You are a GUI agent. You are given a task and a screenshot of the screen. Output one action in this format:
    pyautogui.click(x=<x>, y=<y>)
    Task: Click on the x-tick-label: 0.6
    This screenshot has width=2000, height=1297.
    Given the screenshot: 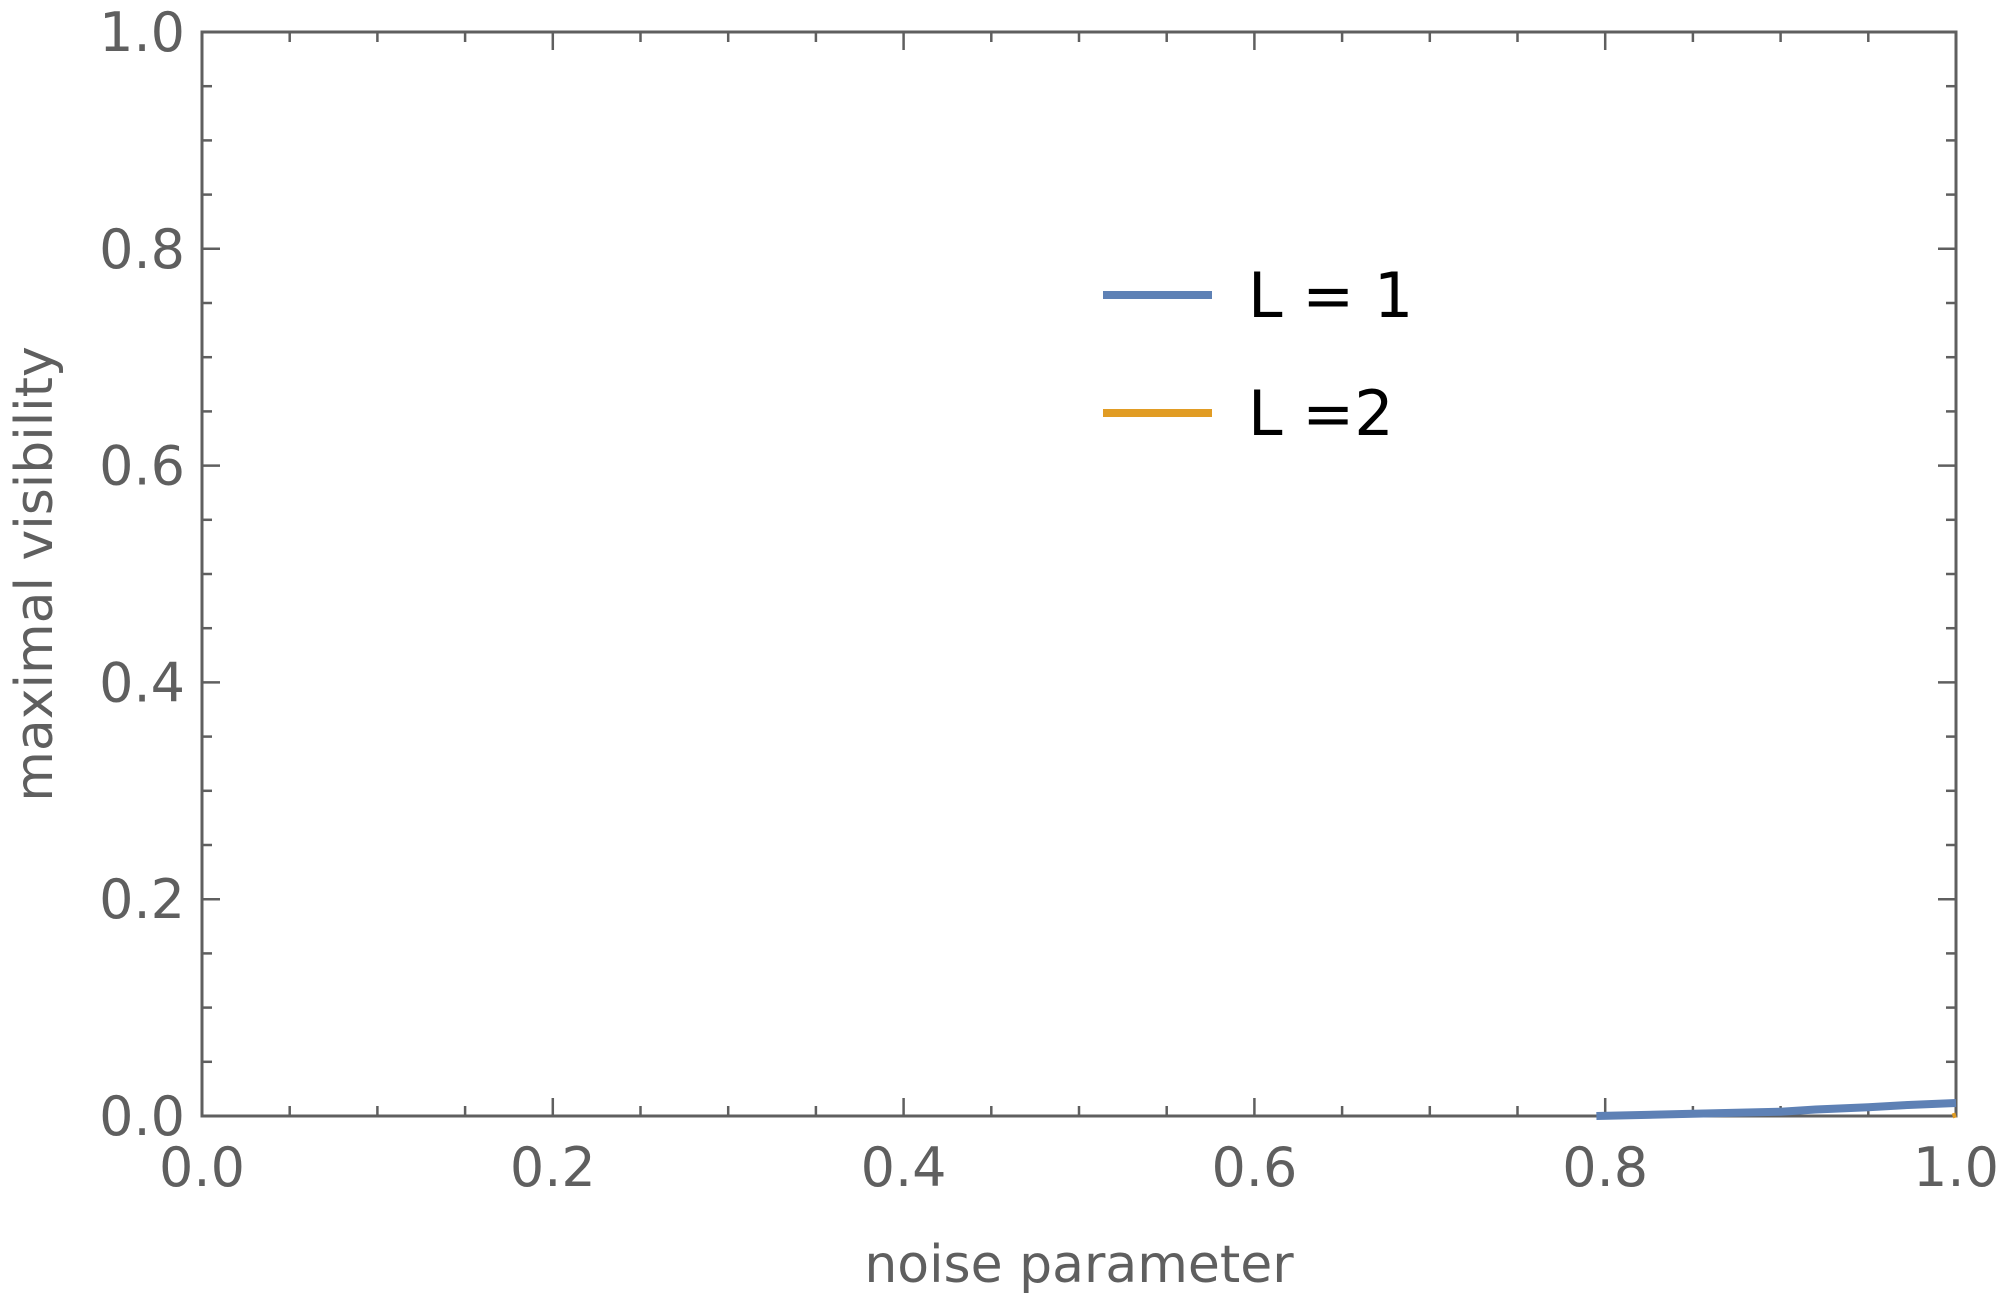 What is the action you would take?
    pyautogui.click(x=1254, y=1167)
    